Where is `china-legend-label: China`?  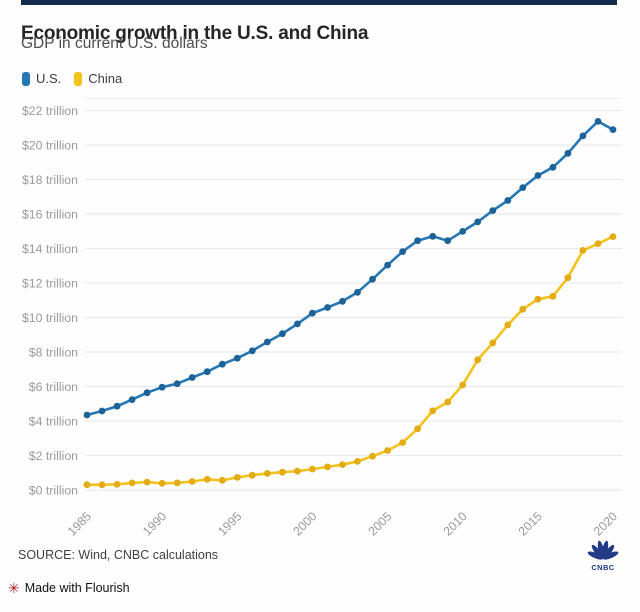 china-legend-label: China is located at coordinates (105, 78).